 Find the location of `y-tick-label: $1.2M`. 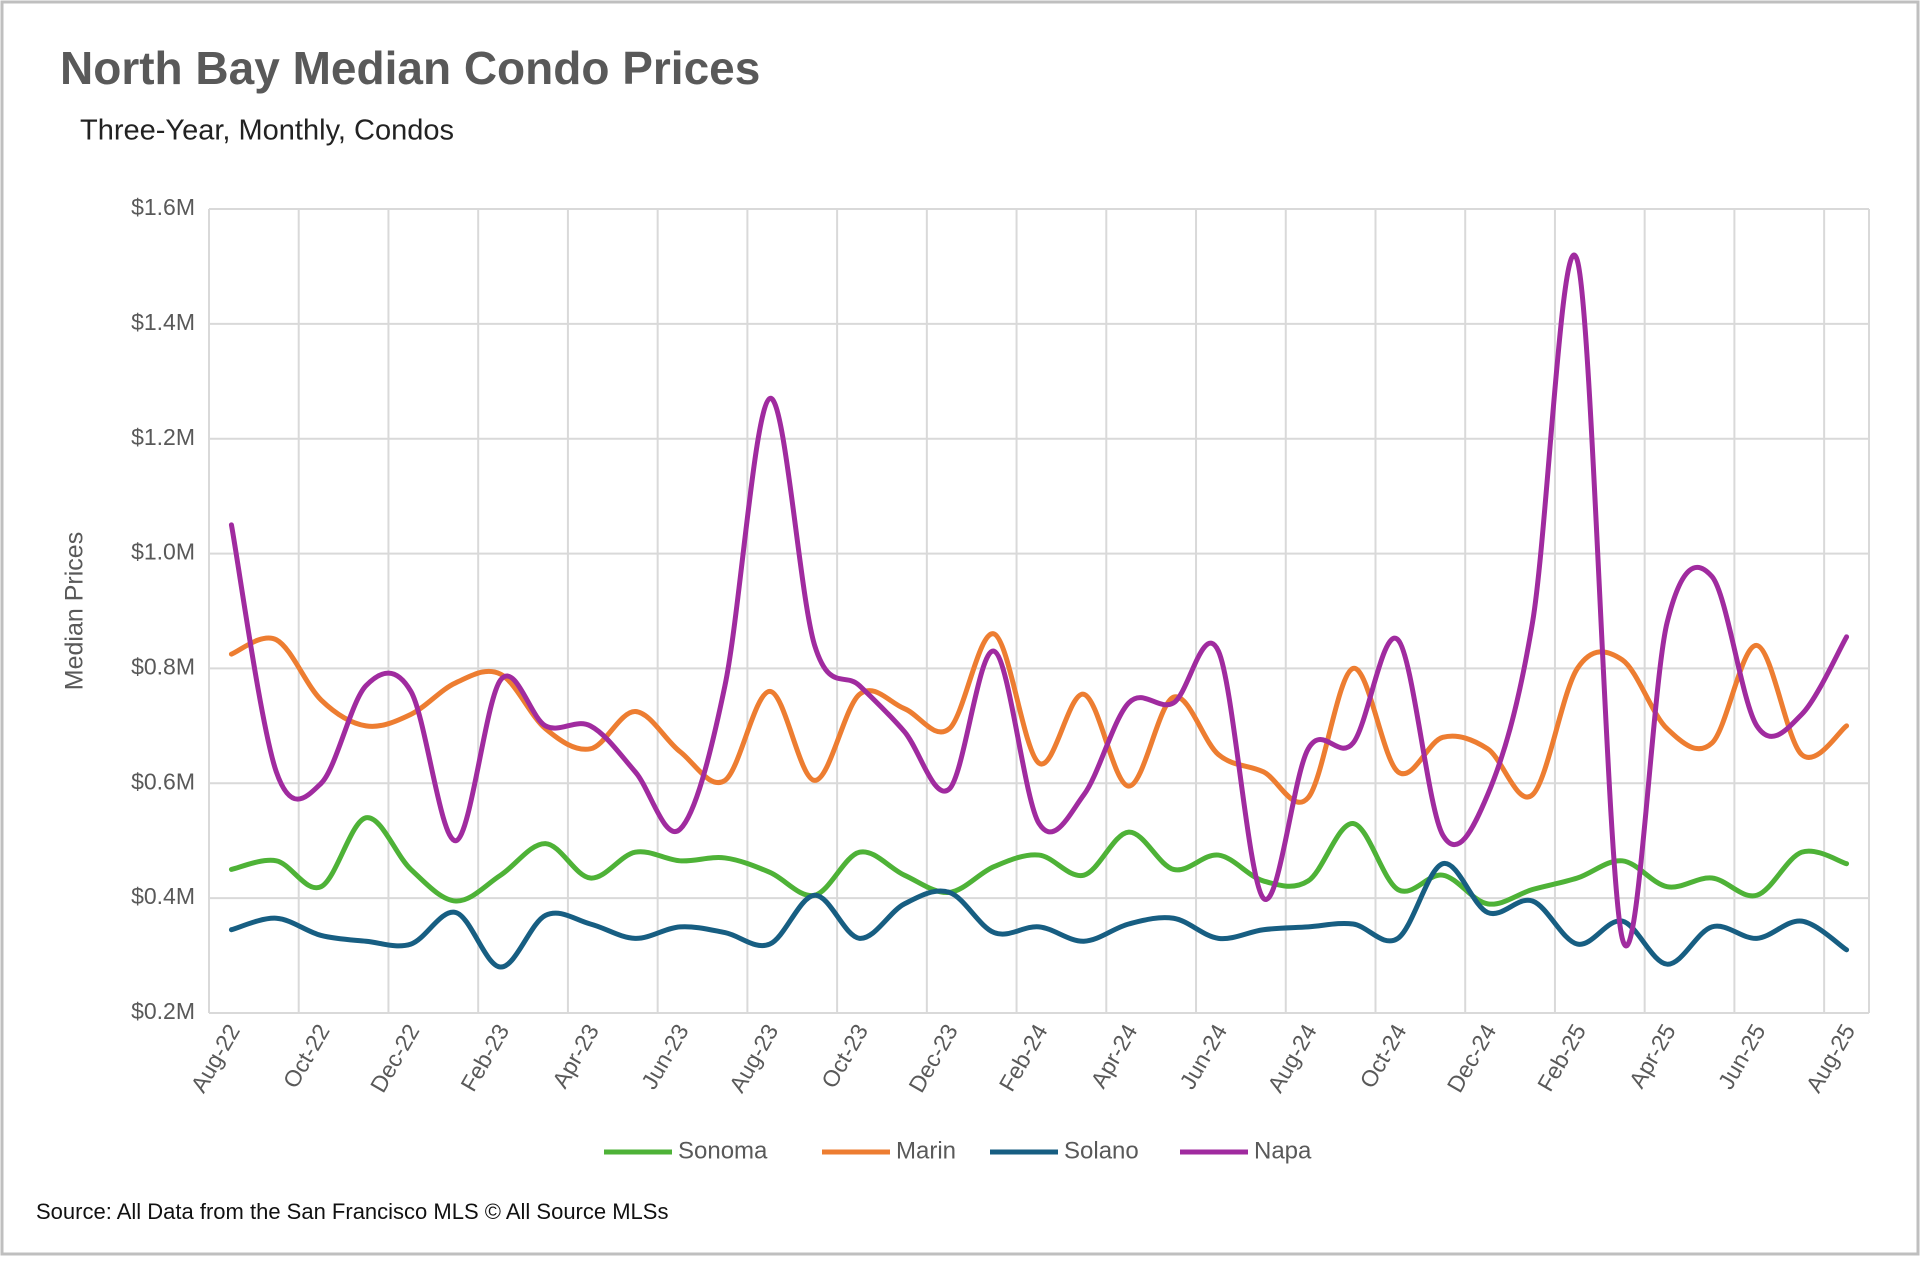

y-tick-label: $1.2M is located at coordinates (163, 437).